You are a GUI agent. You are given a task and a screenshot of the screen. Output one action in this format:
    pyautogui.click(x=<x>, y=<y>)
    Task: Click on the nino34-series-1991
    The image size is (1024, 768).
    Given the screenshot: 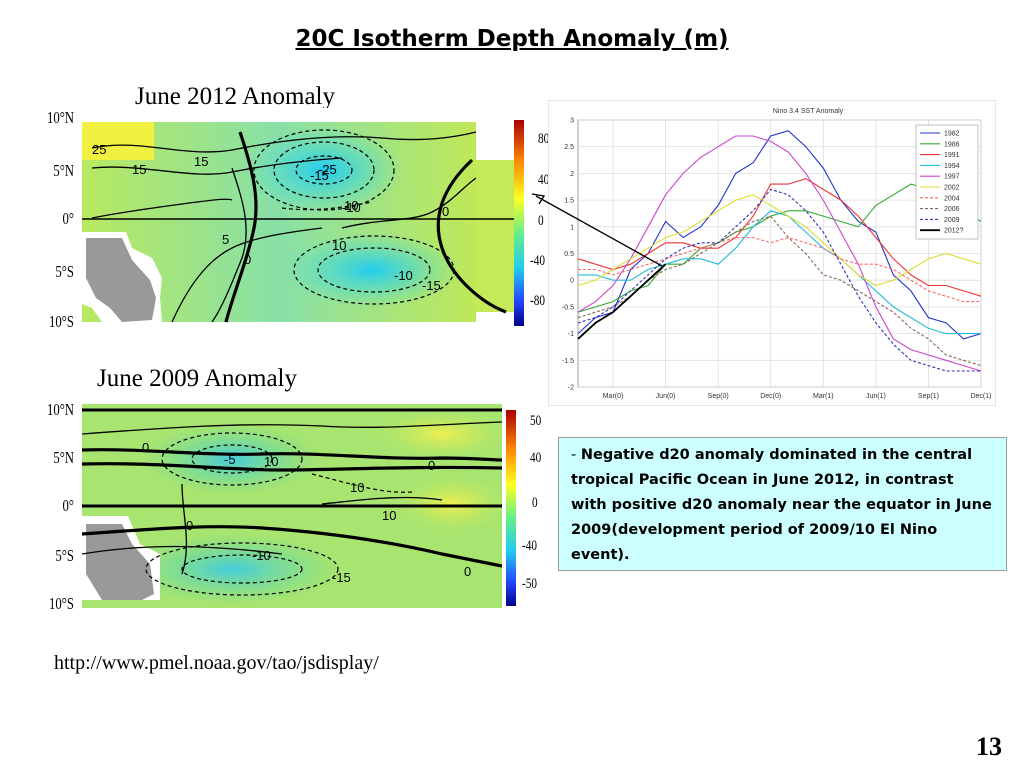 What is the action you would take?
    pyautogui.click(x=779, y=237)
    